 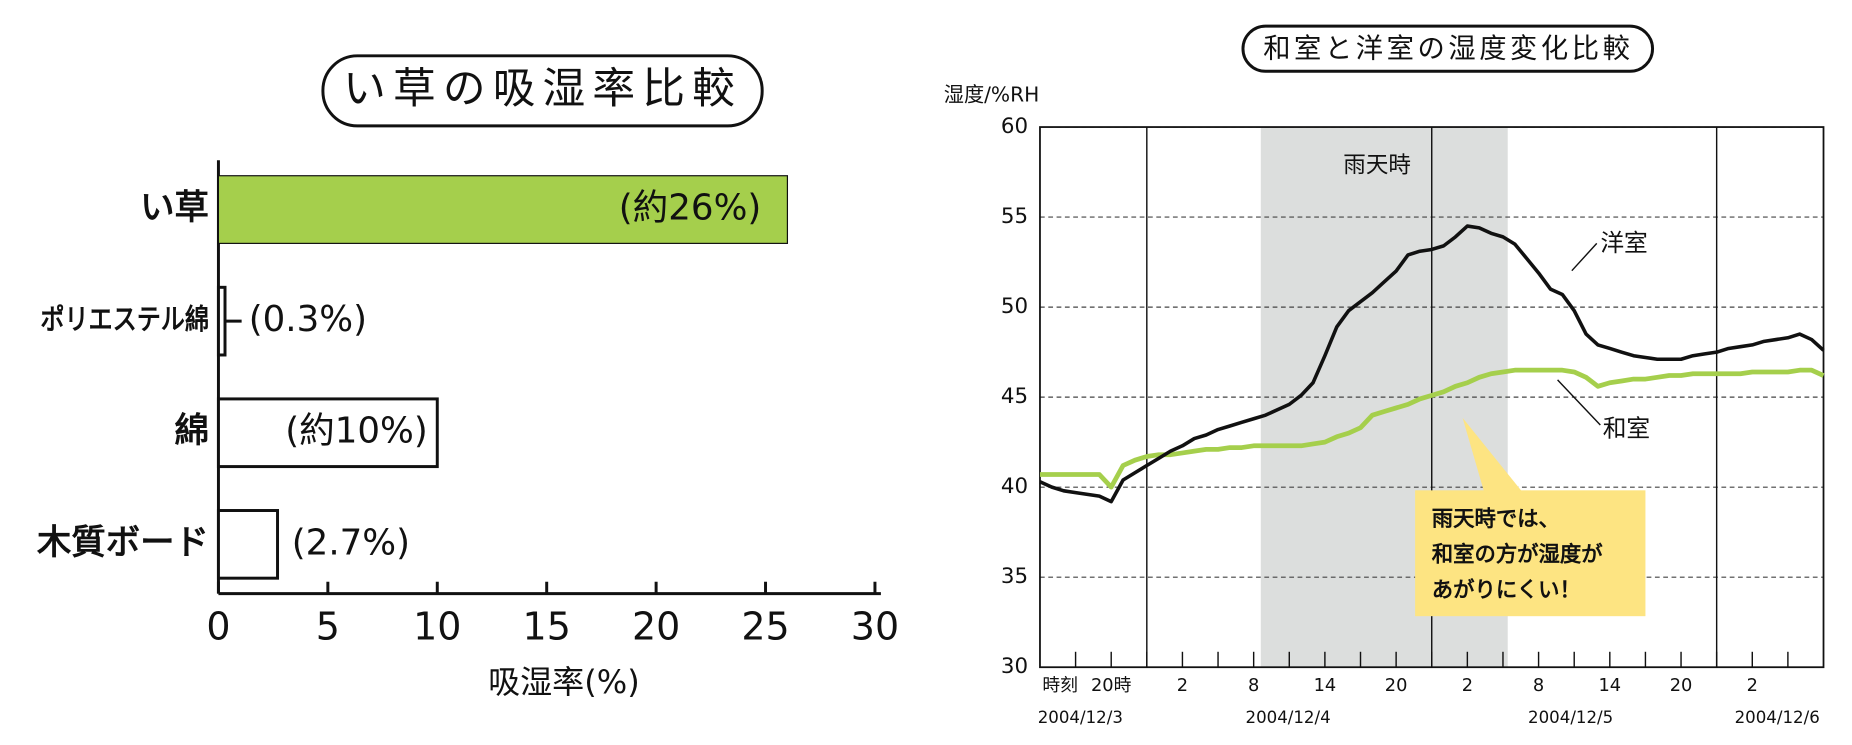 What do you see at coordinates (218, 627) in the screenshot?
I see `x-tick-label: 0` at bounding box center [218, 627].